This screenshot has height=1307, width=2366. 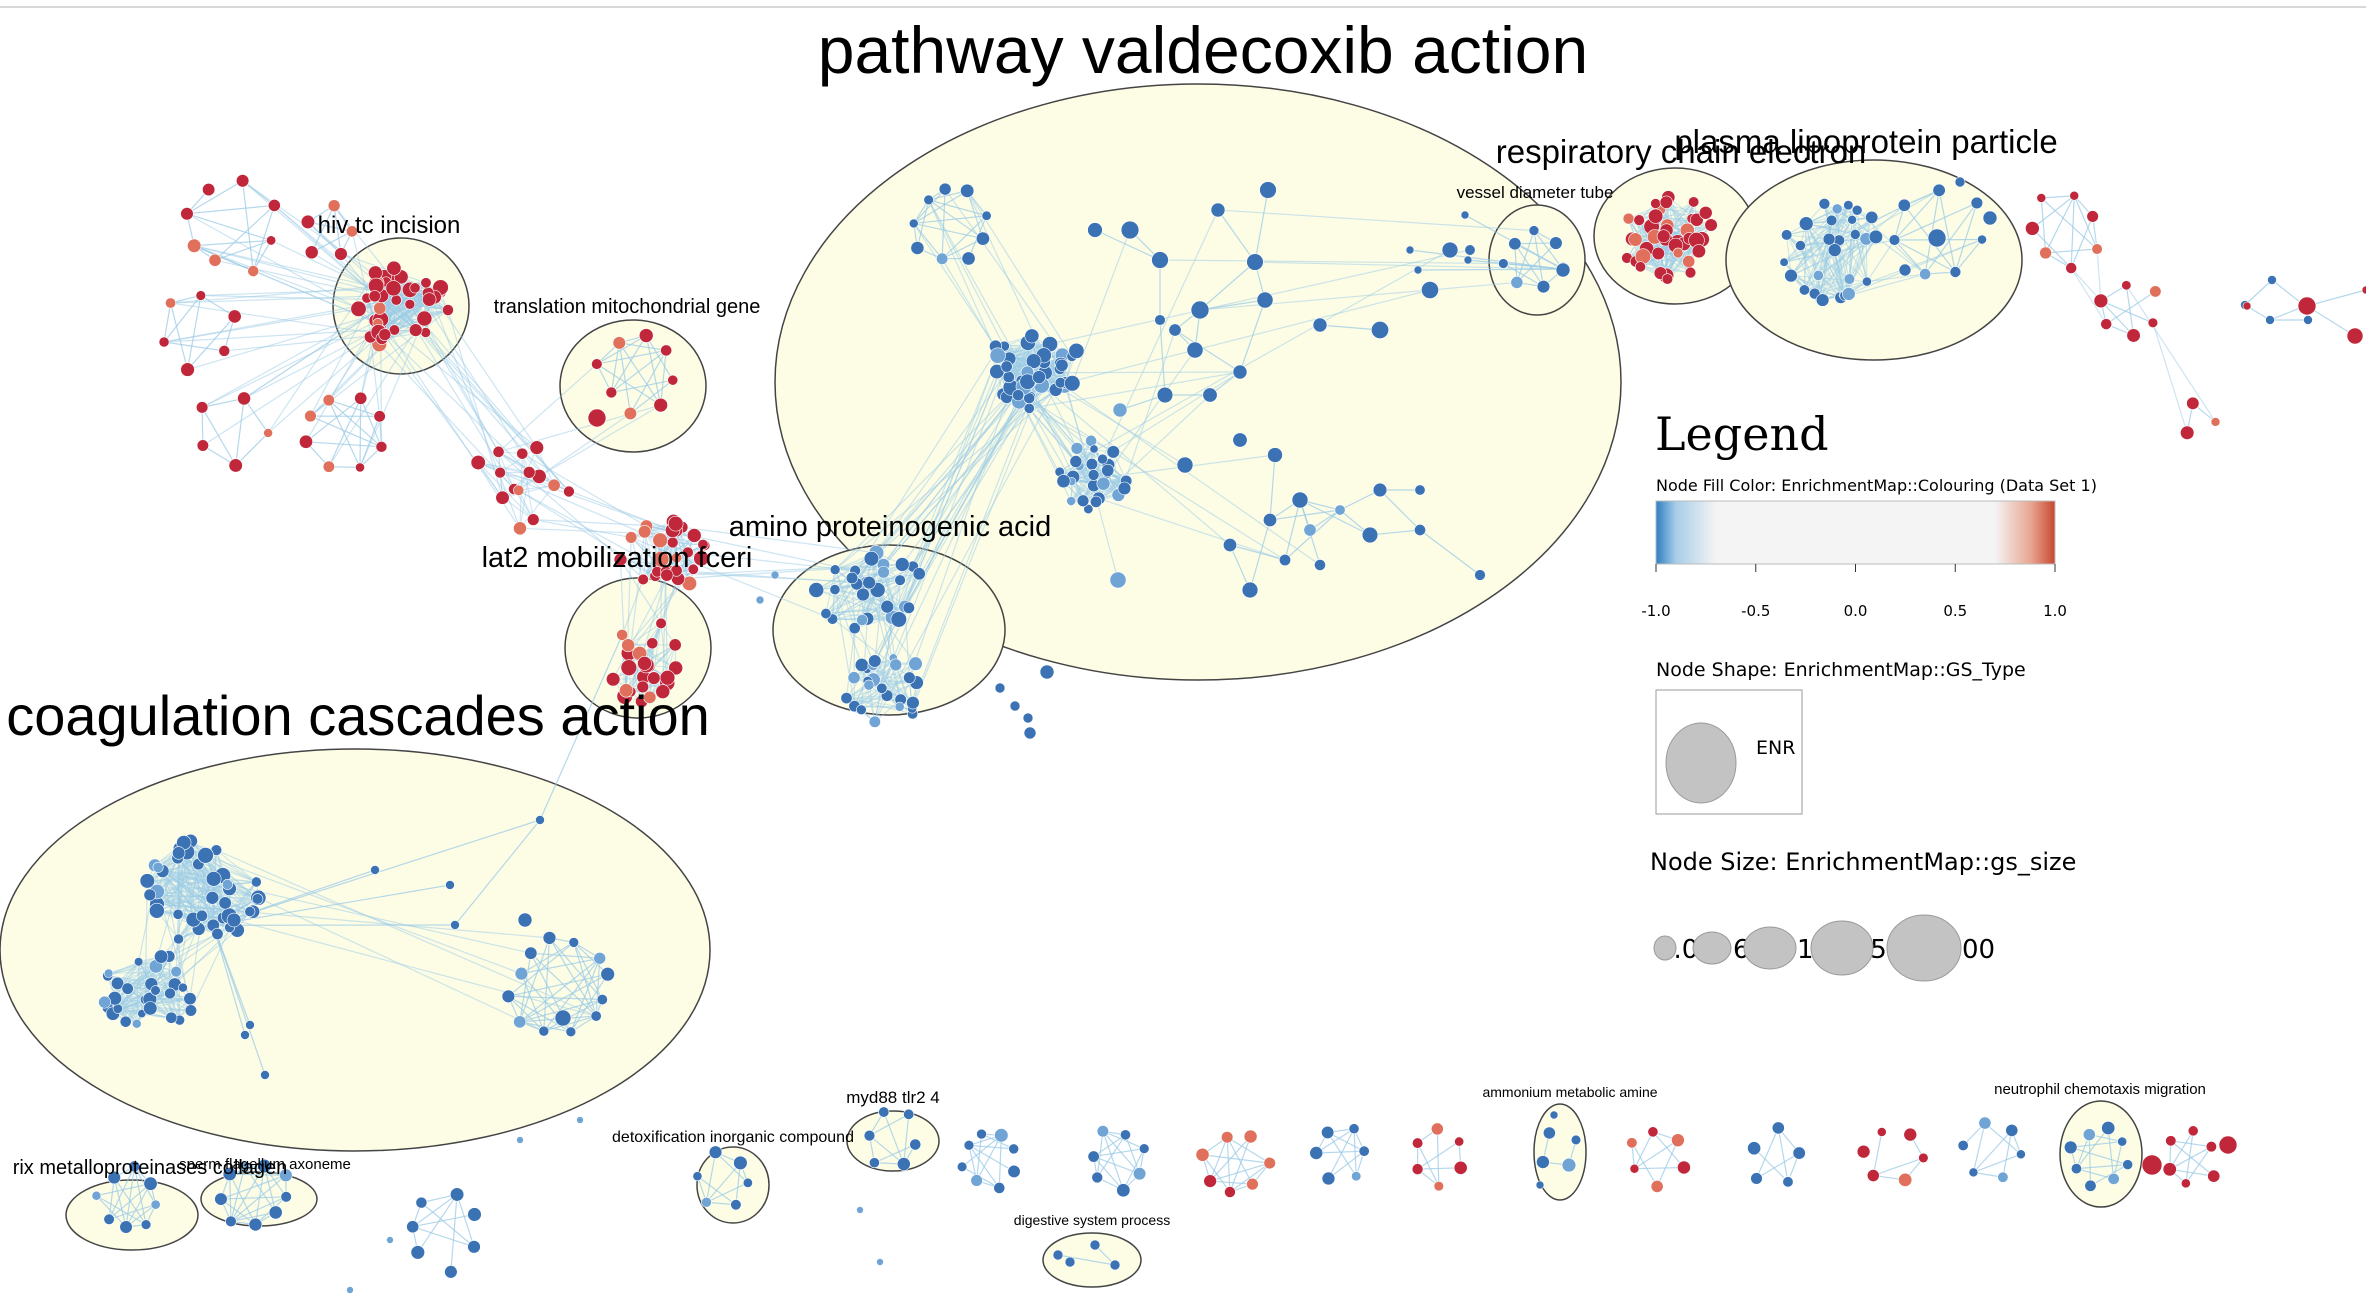 What do you see at coordinates (1092, 1220) in the screenshot?
I see `label-digestive: digestive system process` at bounding box center [1092, 1220].